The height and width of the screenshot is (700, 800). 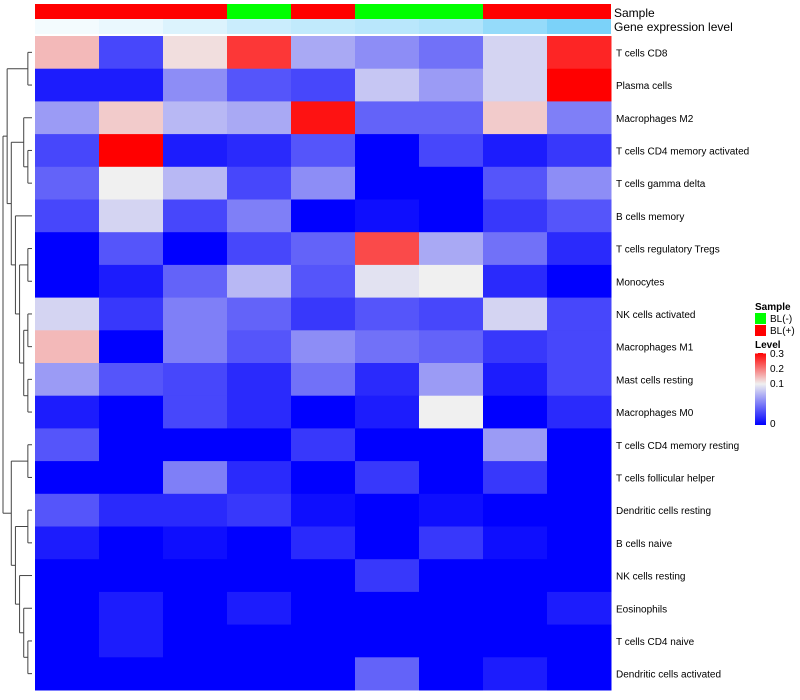 What do you see at coordinates (655, 413) in the screenshot?
I see `row-label: Macrophages M0` at bounding box center [655, 413].